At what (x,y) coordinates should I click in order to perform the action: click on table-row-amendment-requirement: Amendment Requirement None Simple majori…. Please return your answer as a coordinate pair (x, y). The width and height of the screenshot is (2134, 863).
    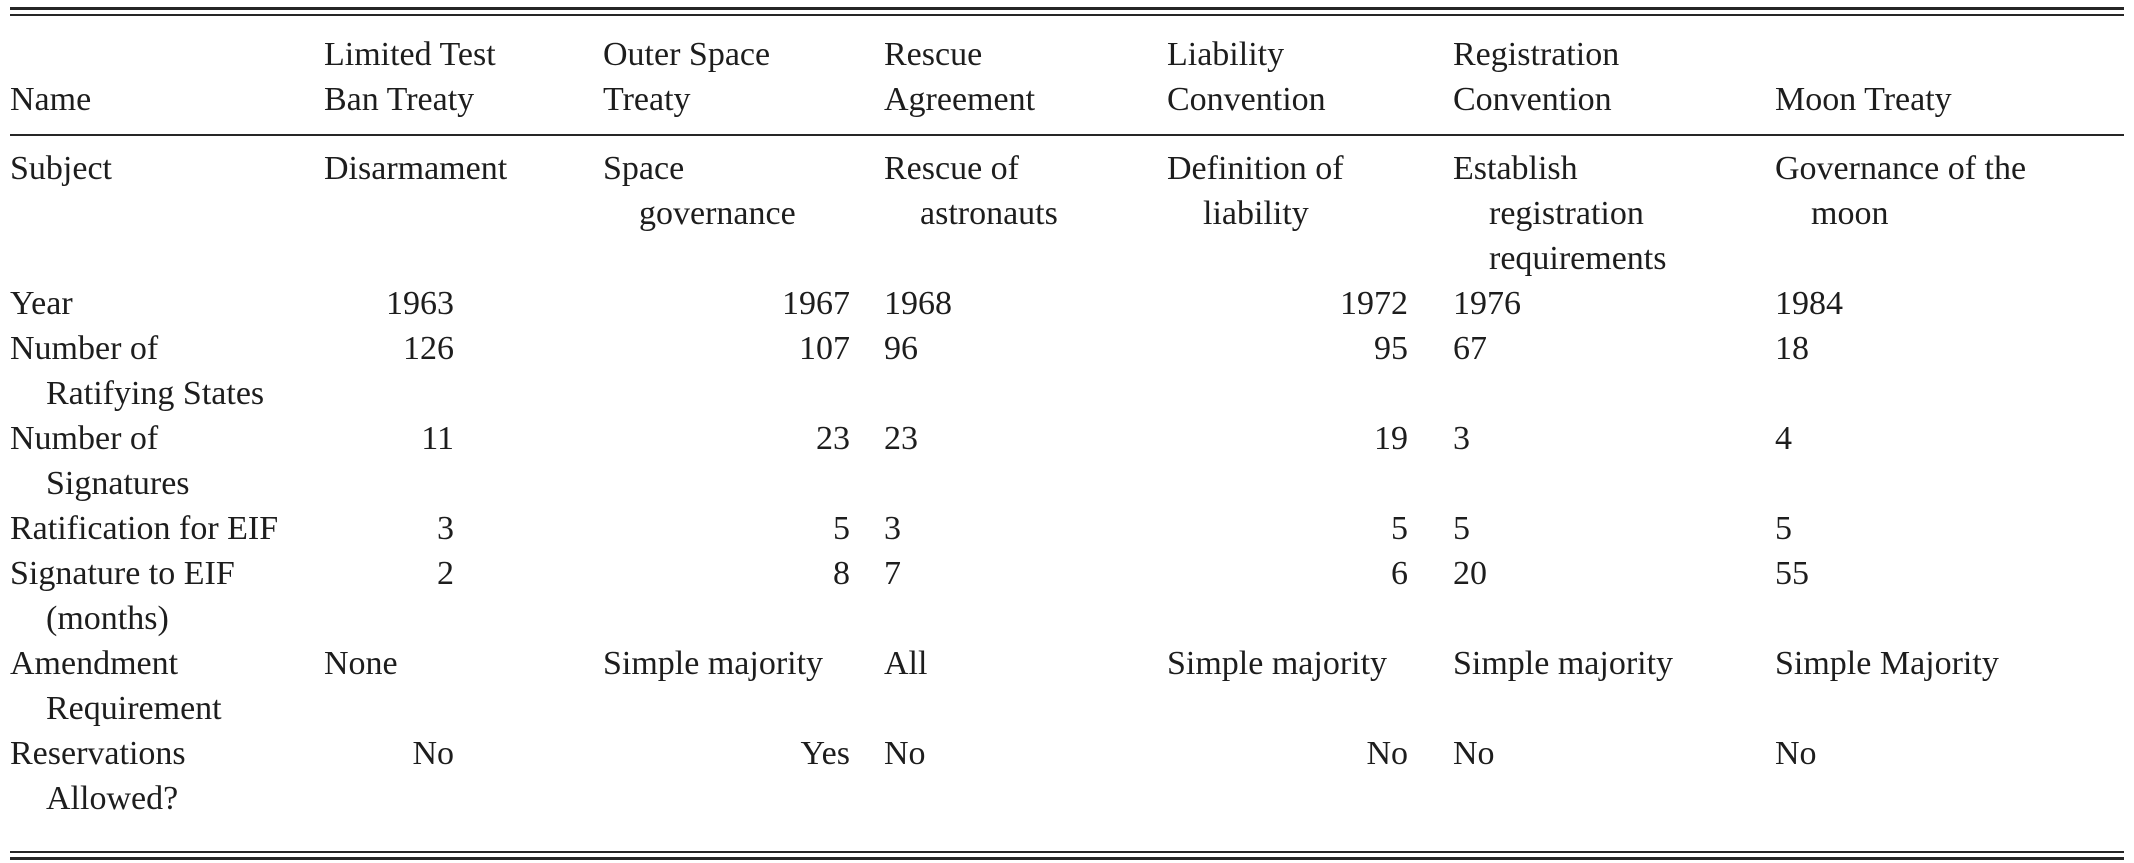
    Looking at the image, I should click on (1067, 686).